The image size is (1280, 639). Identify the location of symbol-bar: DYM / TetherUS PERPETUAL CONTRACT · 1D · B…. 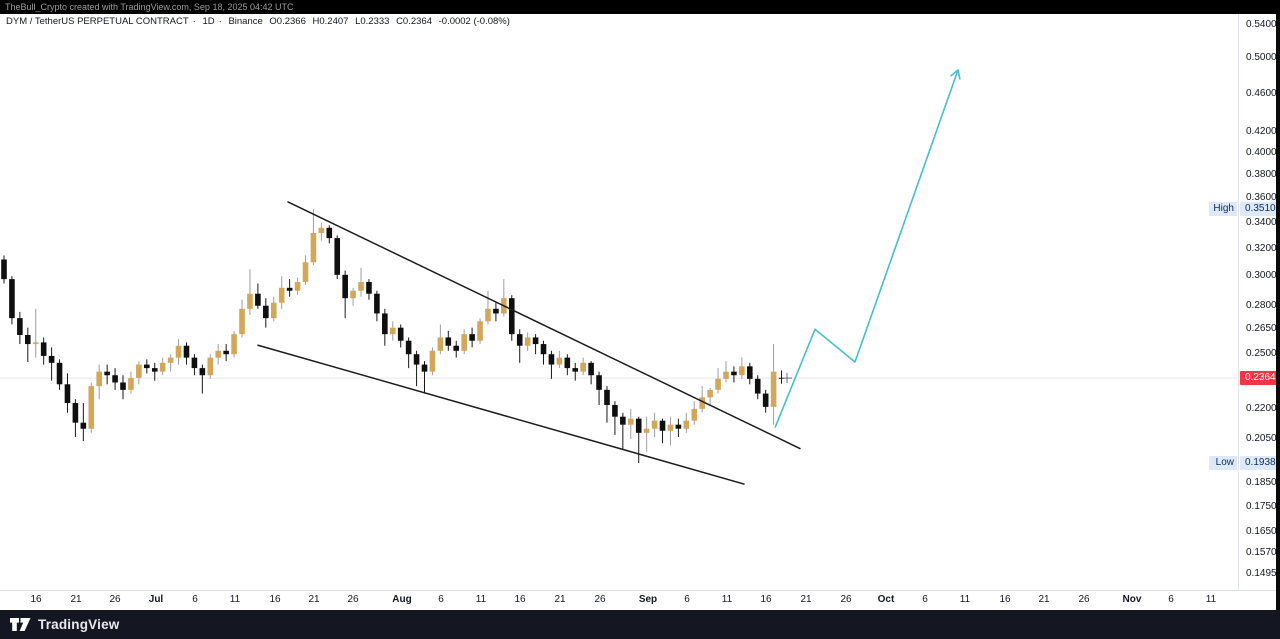
(260, 22).